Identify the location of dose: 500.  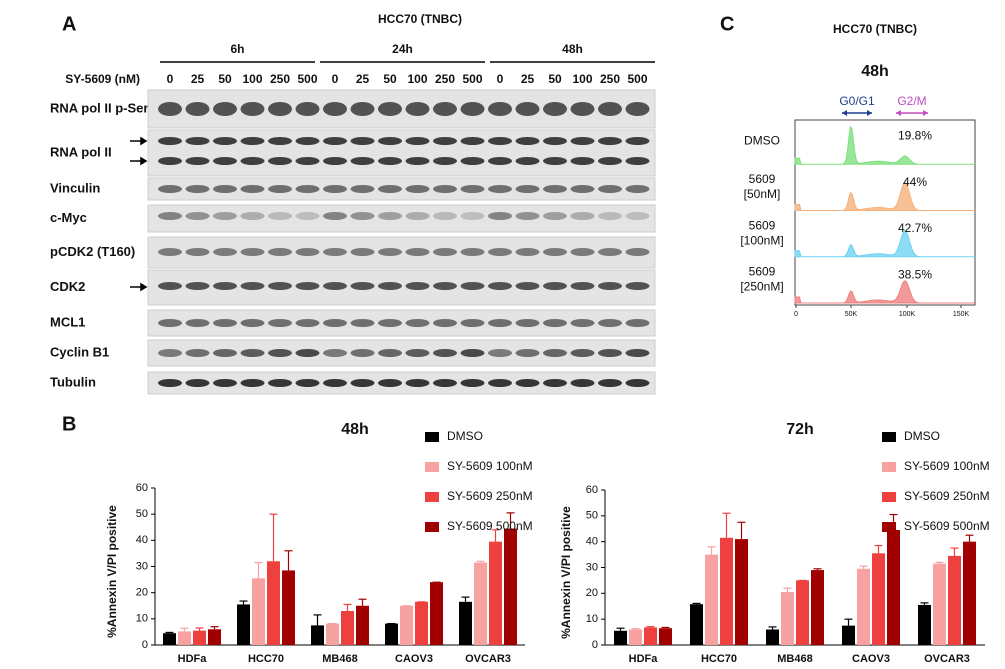
(637, 79).